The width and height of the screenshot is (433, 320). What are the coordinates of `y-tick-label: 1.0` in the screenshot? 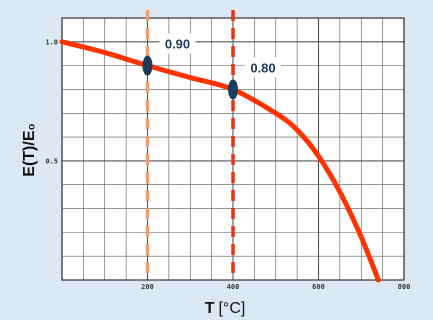 It's located at (51, 42).